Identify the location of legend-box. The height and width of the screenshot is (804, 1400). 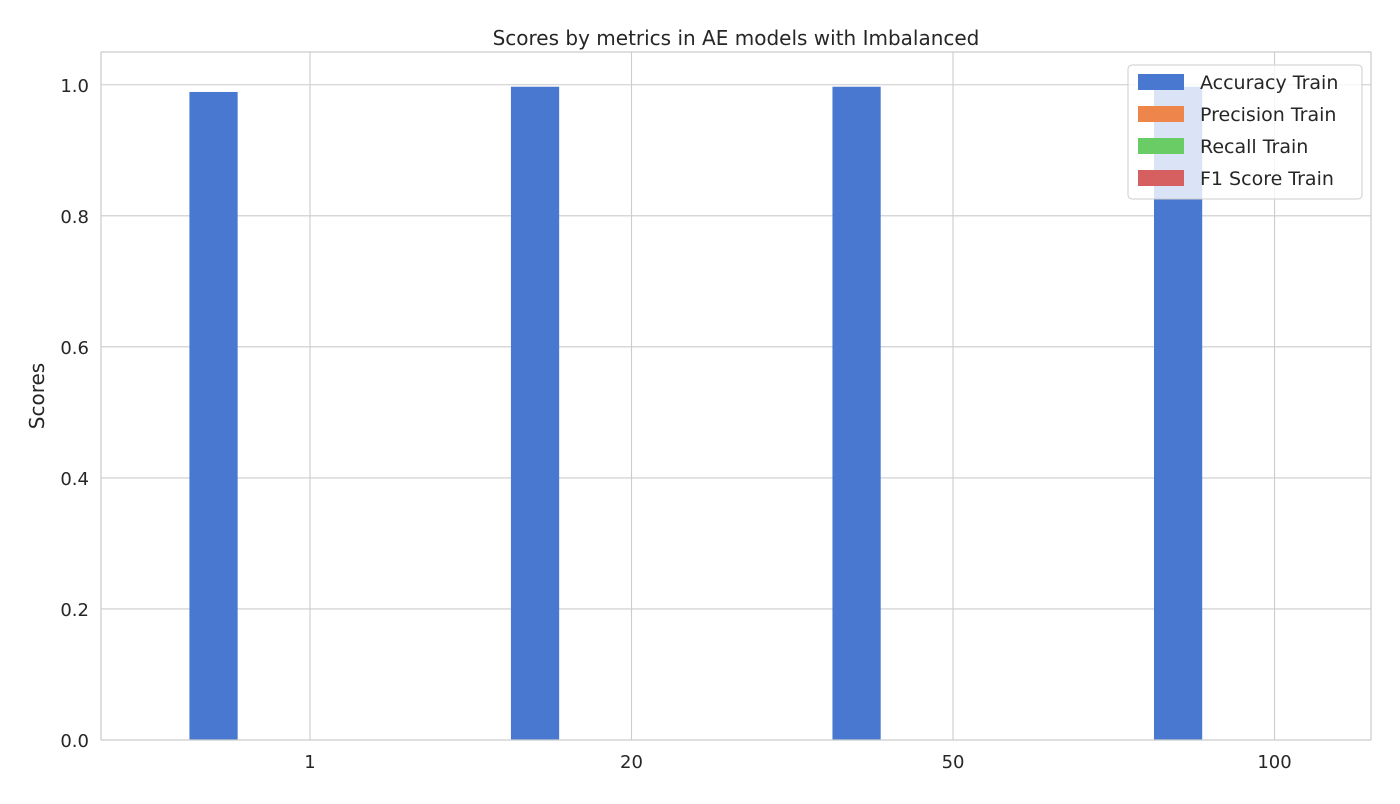
(1245, 132).